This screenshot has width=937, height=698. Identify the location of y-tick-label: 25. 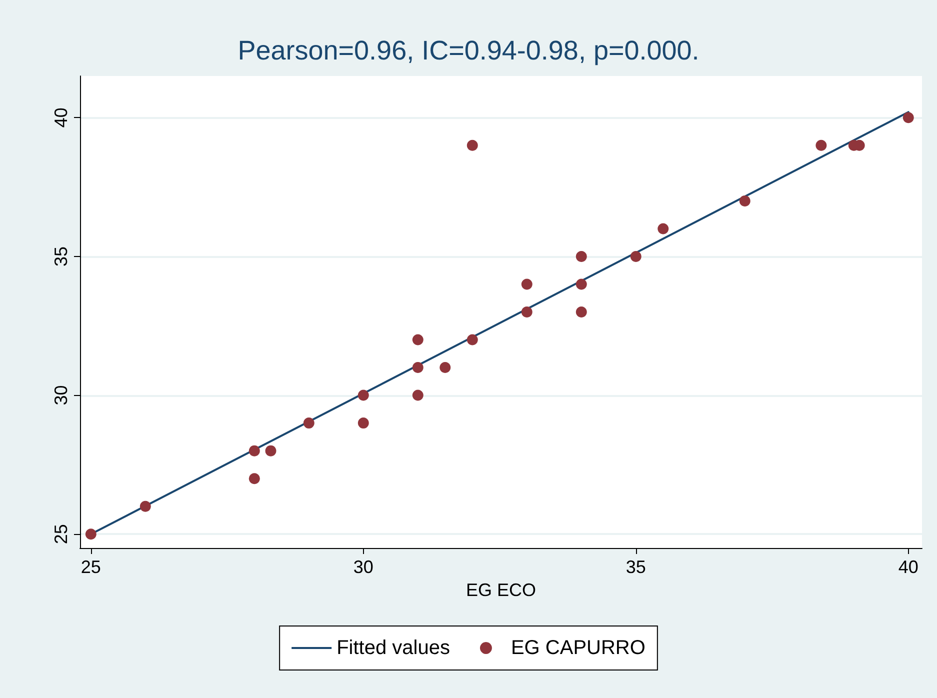
(61, 534).